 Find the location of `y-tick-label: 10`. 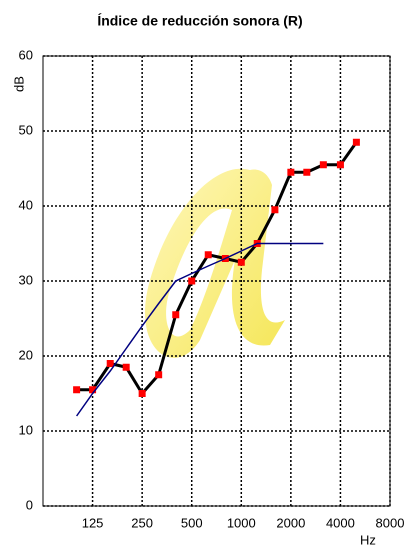

y-tick-label: 10 is located at coordinates (26, 429).